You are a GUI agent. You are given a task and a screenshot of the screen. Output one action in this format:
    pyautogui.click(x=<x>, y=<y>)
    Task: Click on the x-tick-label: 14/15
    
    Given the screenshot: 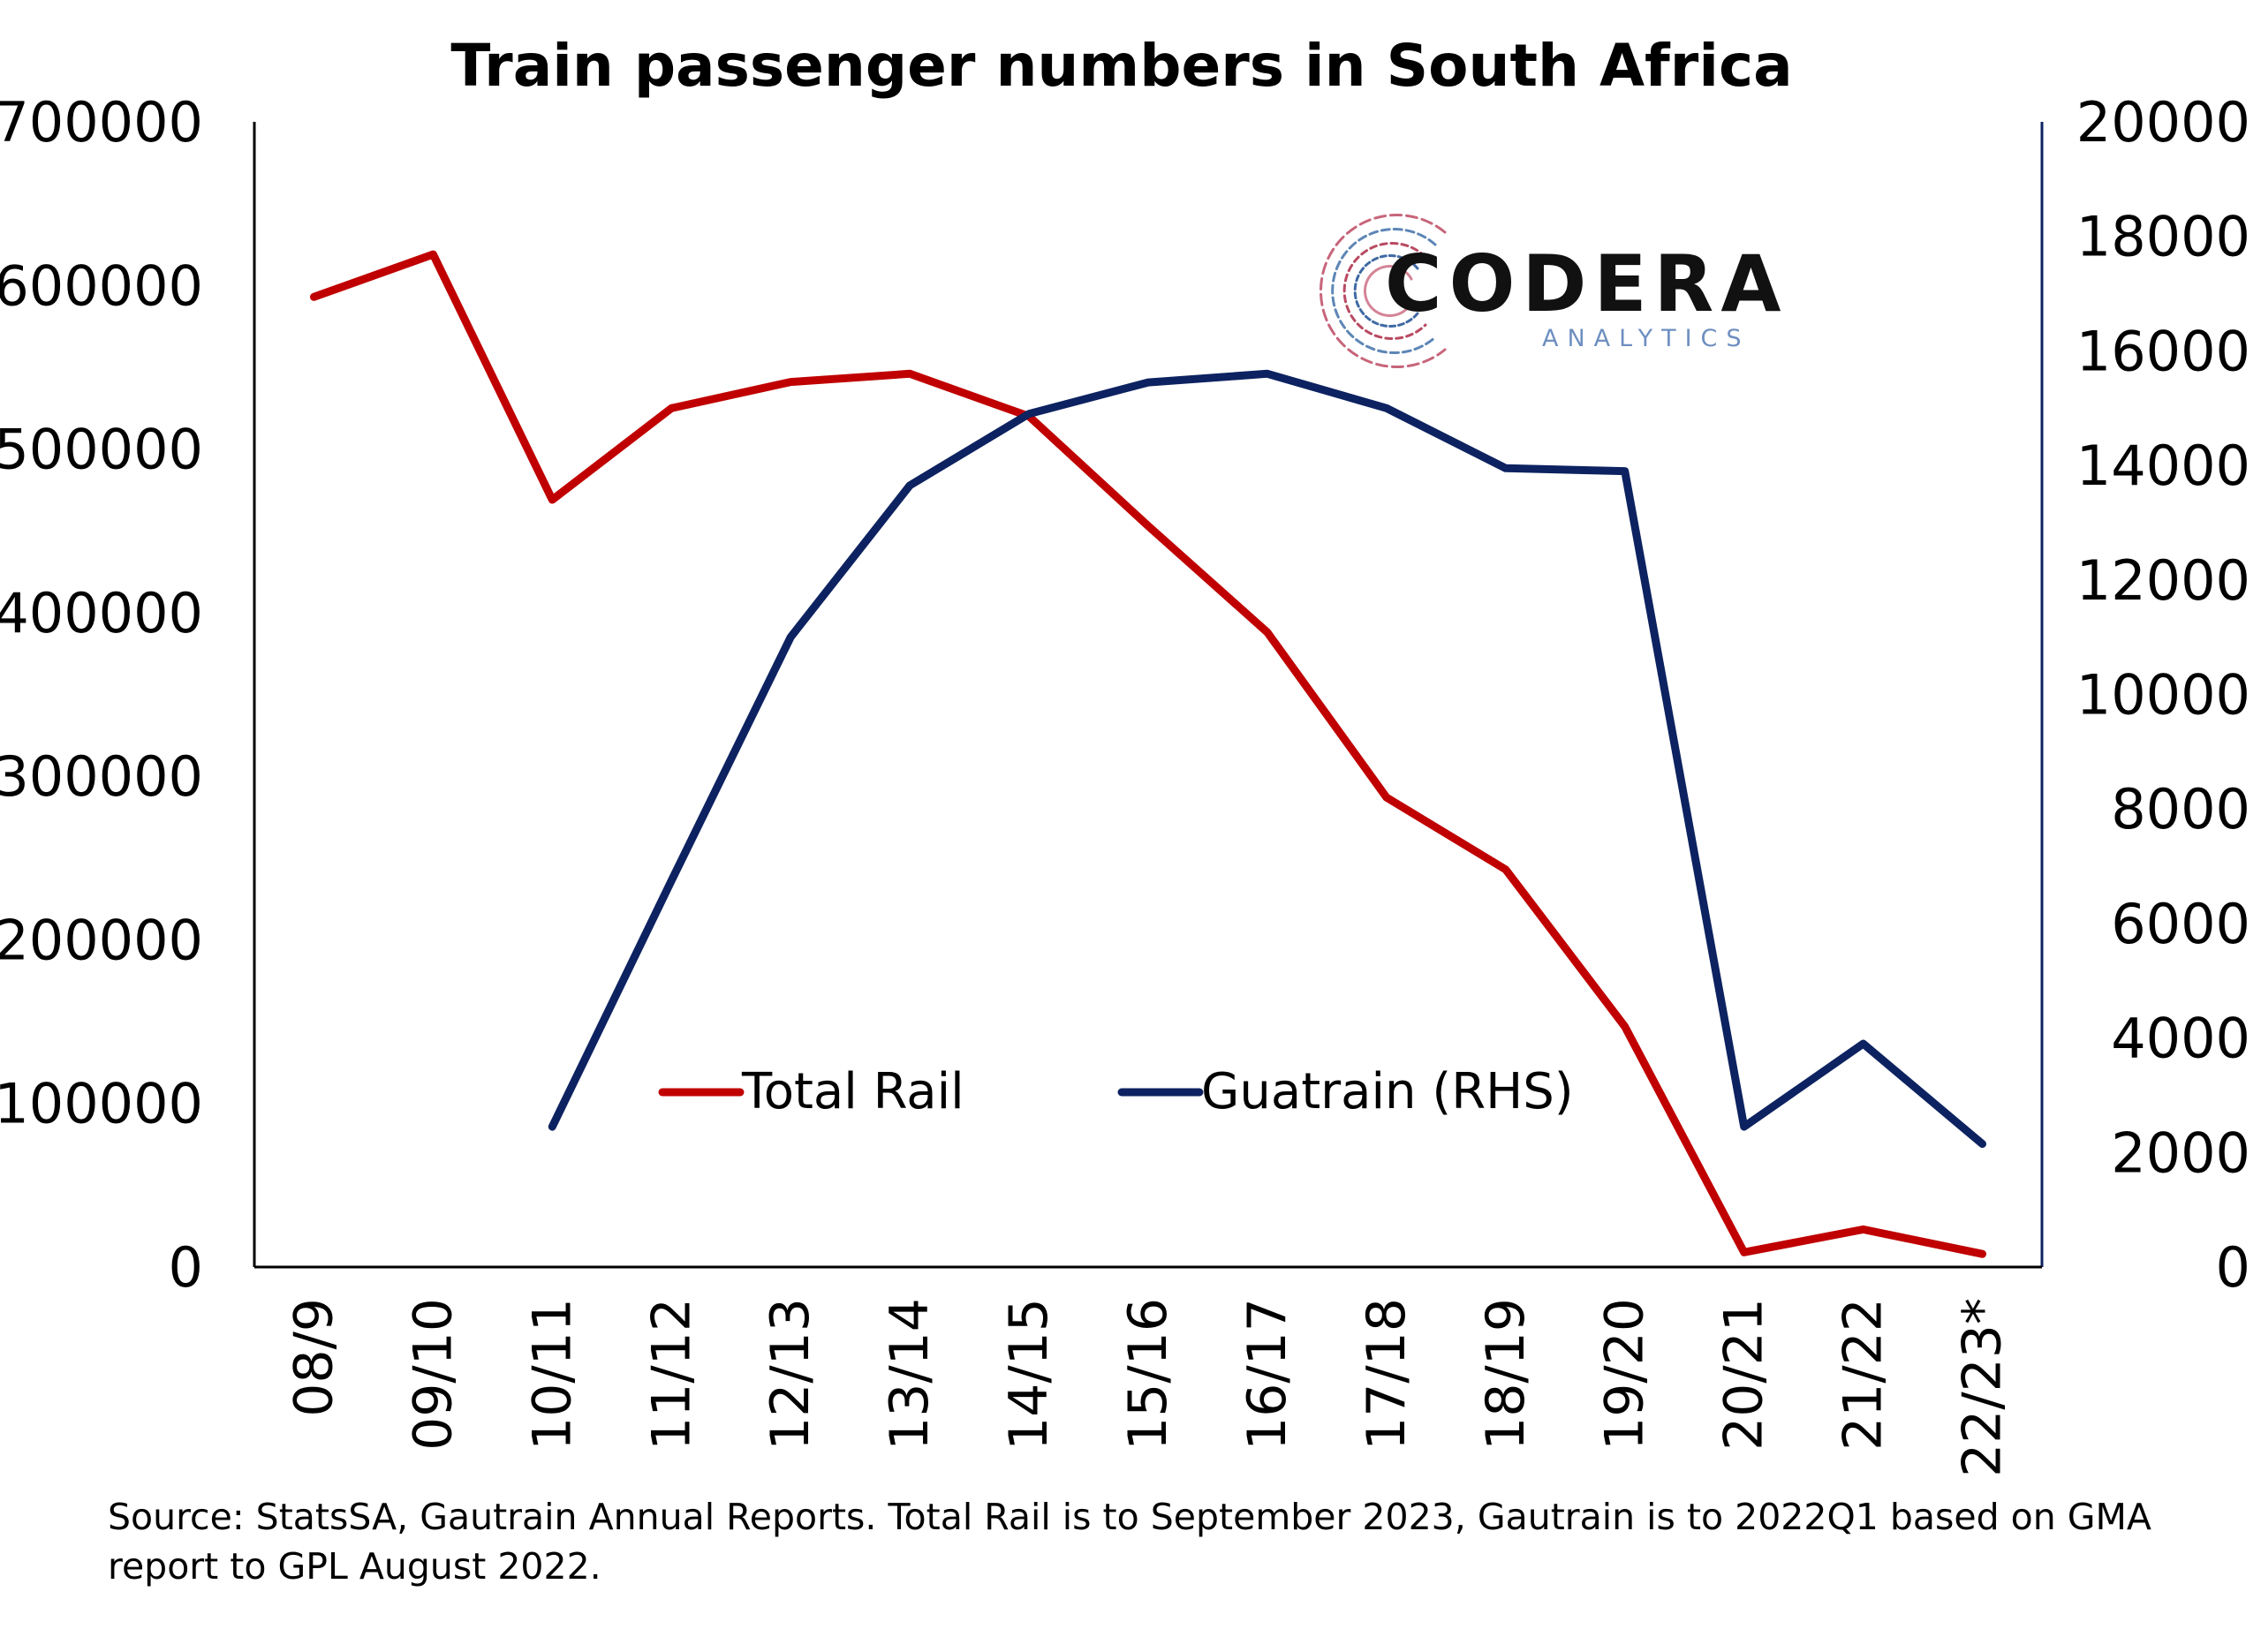 What is the action you would take?
    pyautogui.click(x=1029, y=1374)
    